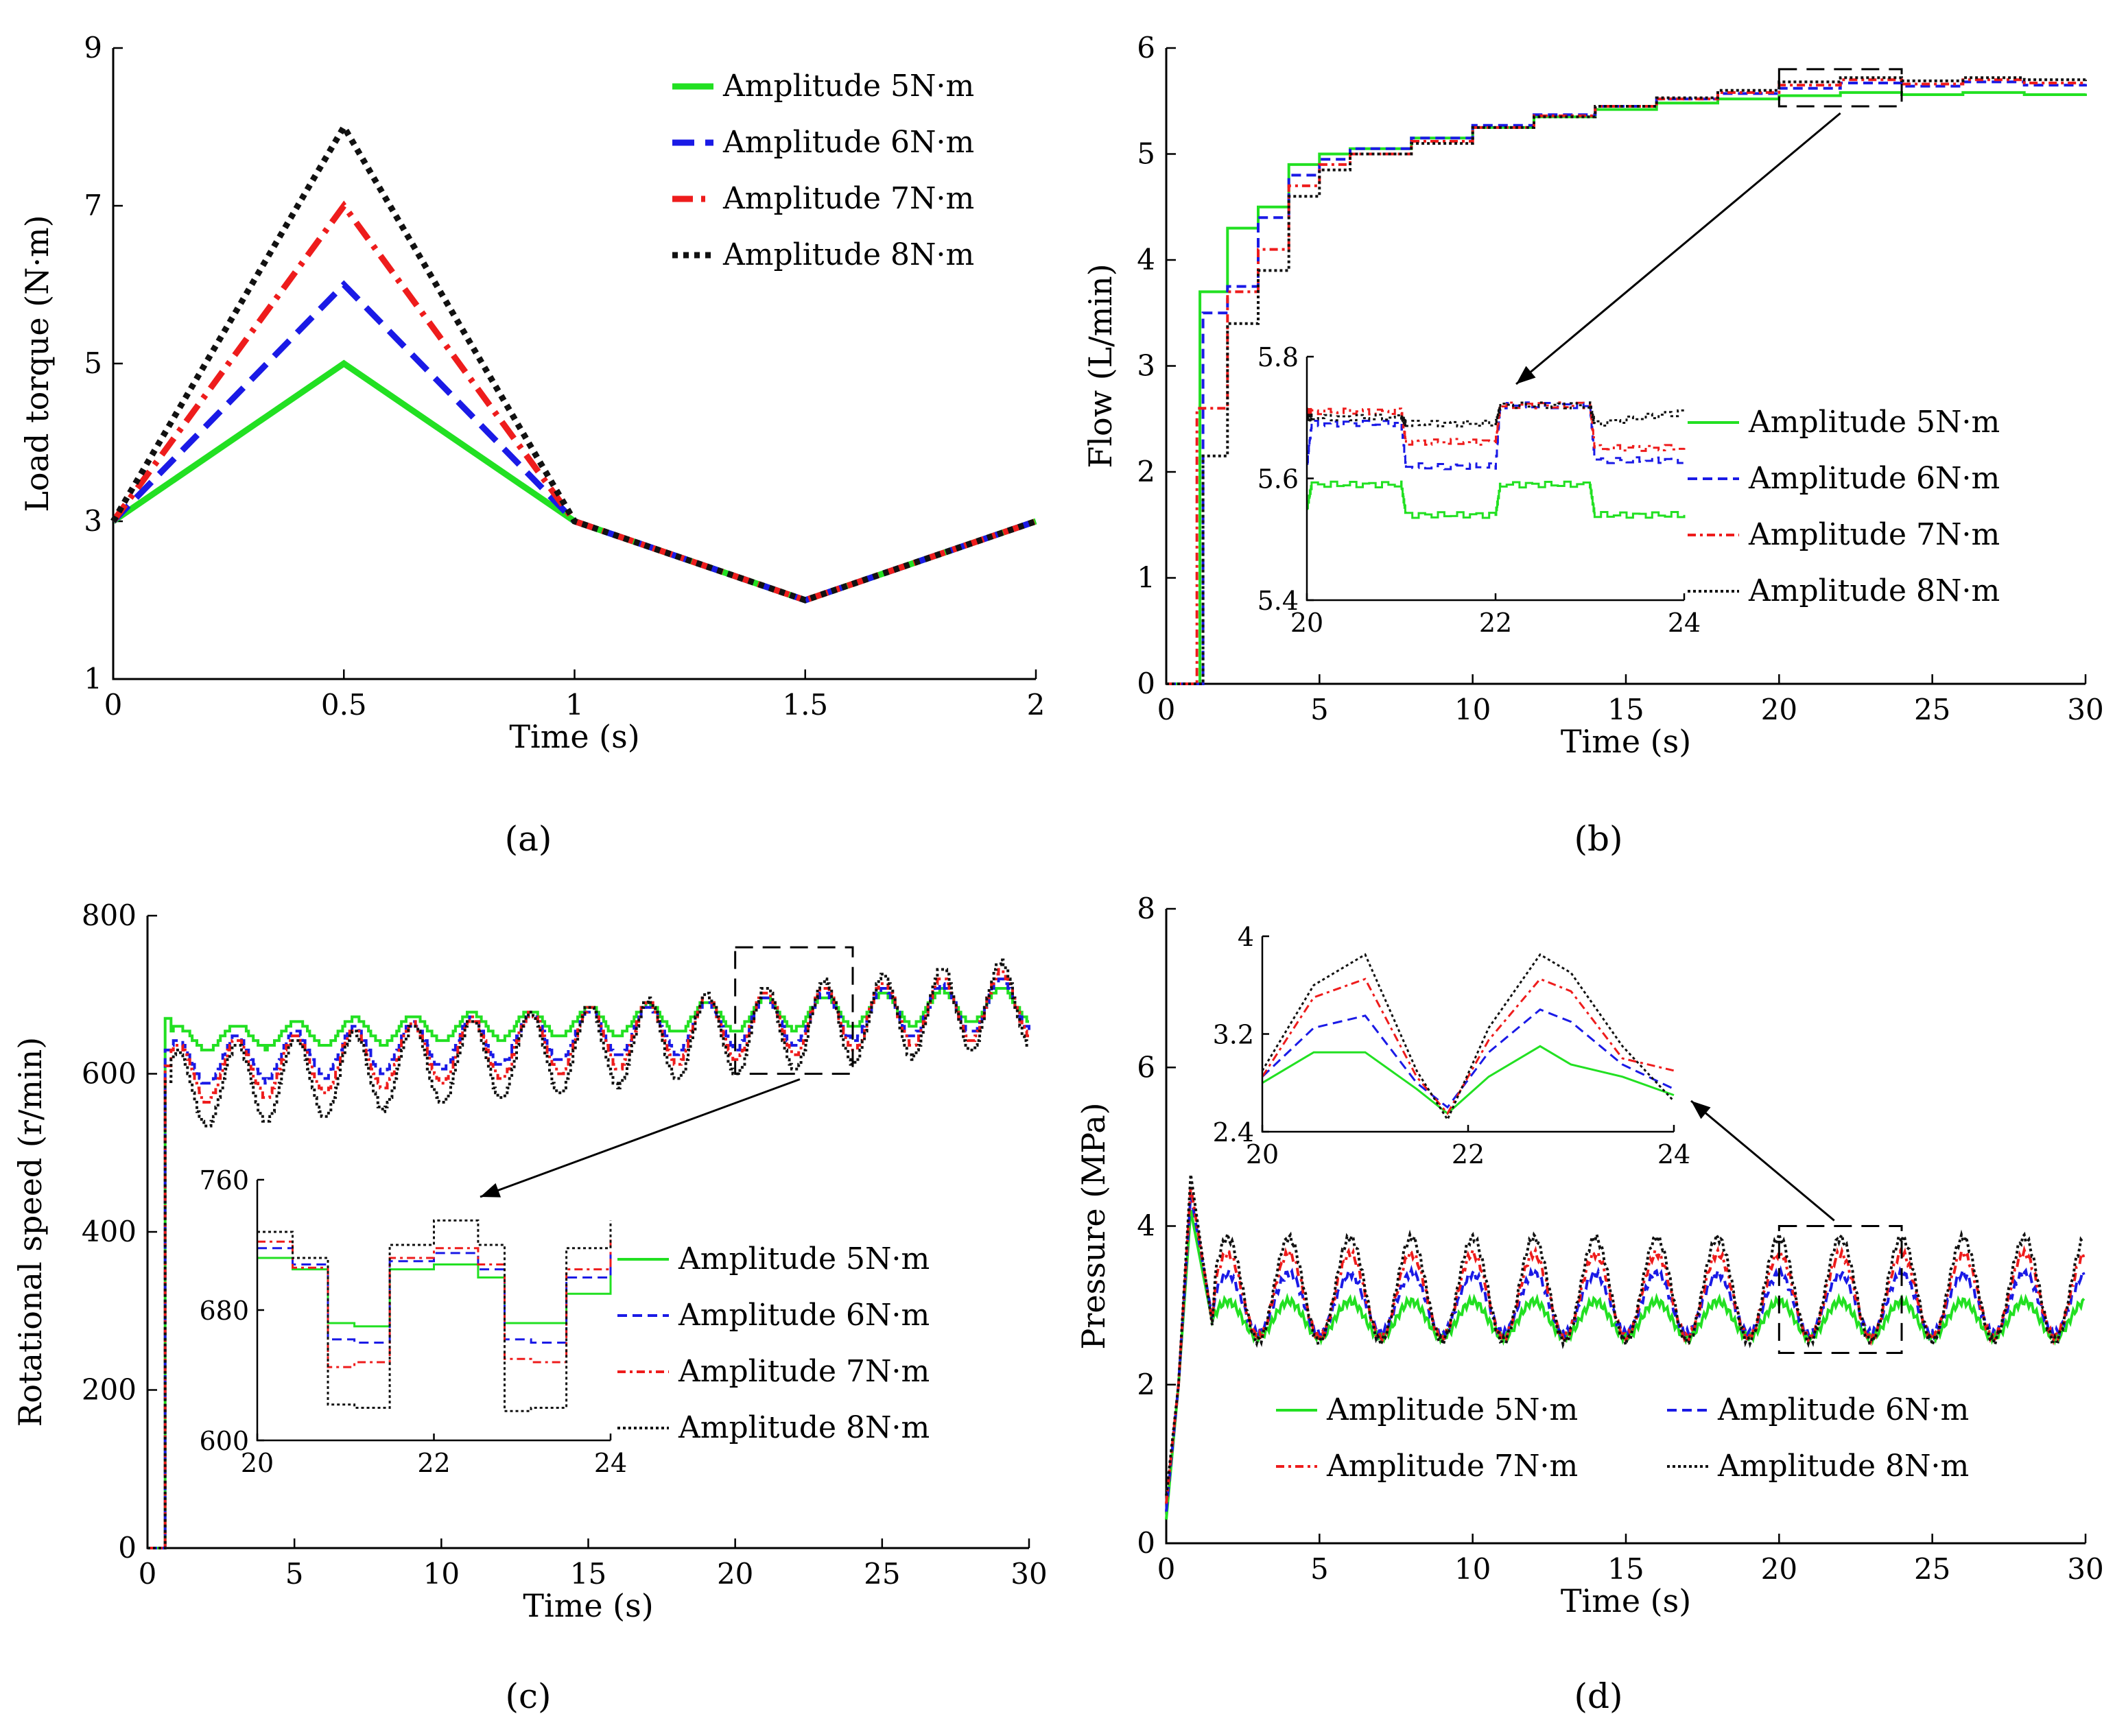 The width and height of the screenshot is (2126, 1736). Describe the element at coordinates (224, 1181) in the screenshot. I see `y-tick-label: 760` at that location.